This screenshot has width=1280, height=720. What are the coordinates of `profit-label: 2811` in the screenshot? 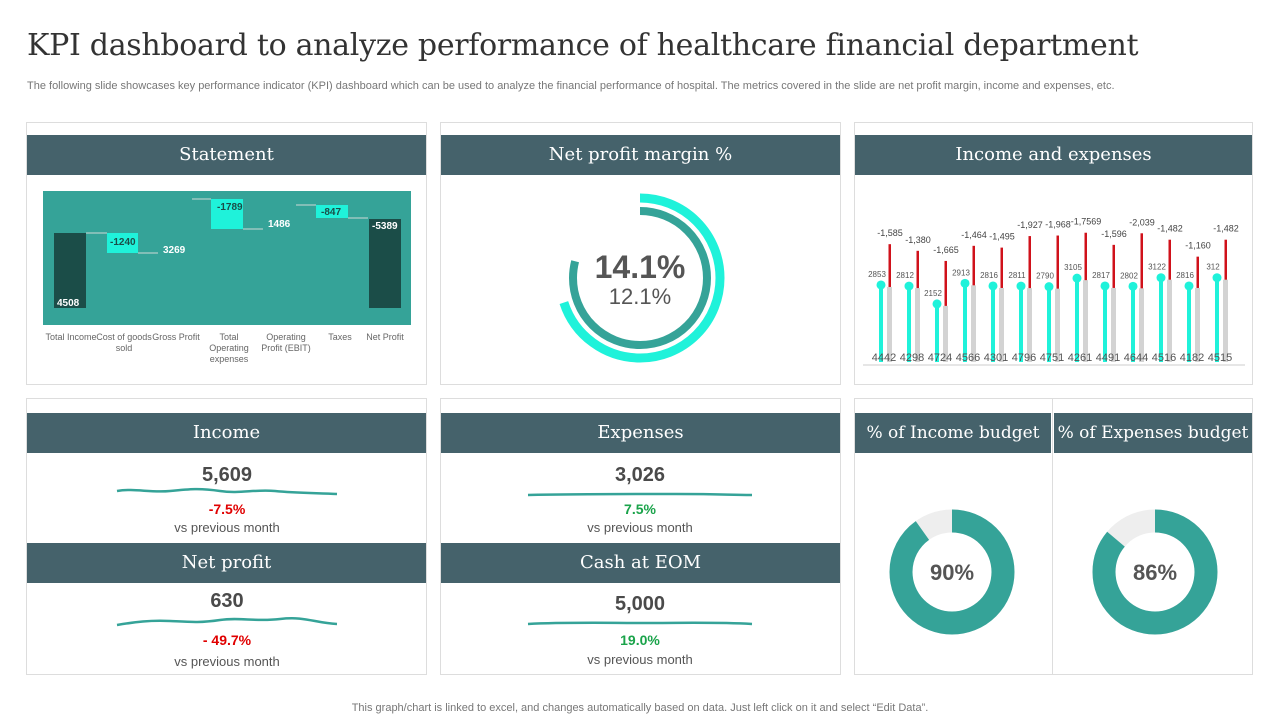 It's located at (1017, 275).